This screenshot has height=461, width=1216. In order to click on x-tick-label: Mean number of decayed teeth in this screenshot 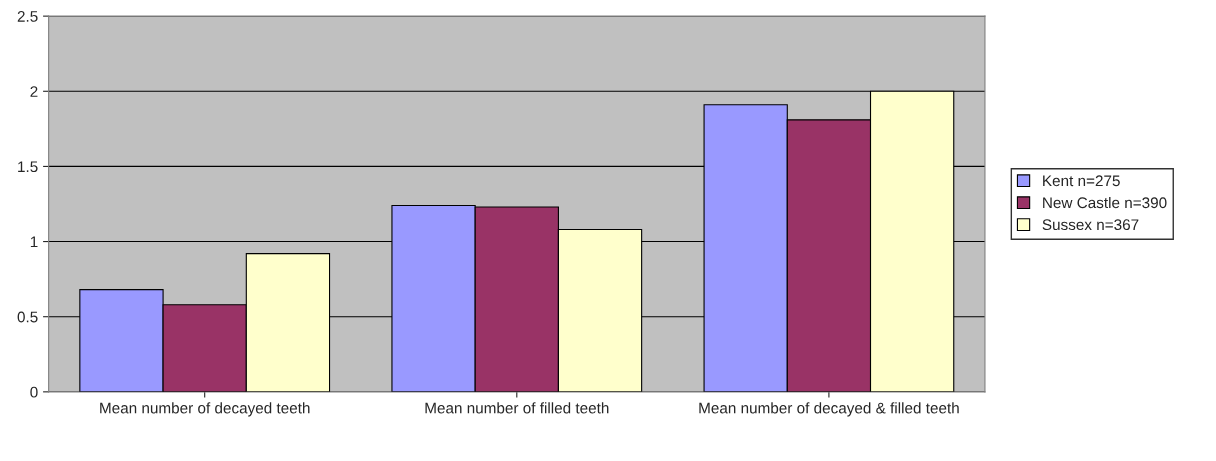, I will do `click(205, 409)`.